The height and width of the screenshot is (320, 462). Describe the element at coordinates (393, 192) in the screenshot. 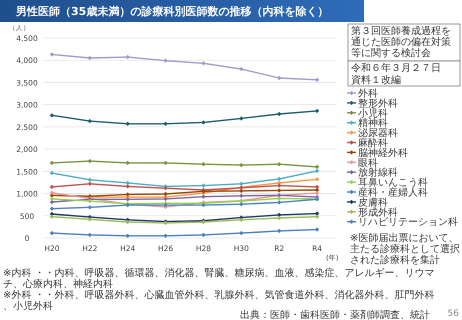

I see `legend-label: 産科・産婦人科` at that location.